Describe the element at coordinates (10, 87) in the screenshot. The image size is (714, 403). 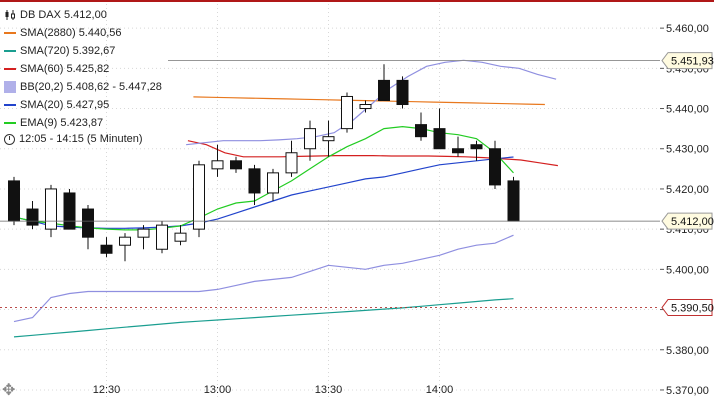
I see `band-swatch-icon` at that location.